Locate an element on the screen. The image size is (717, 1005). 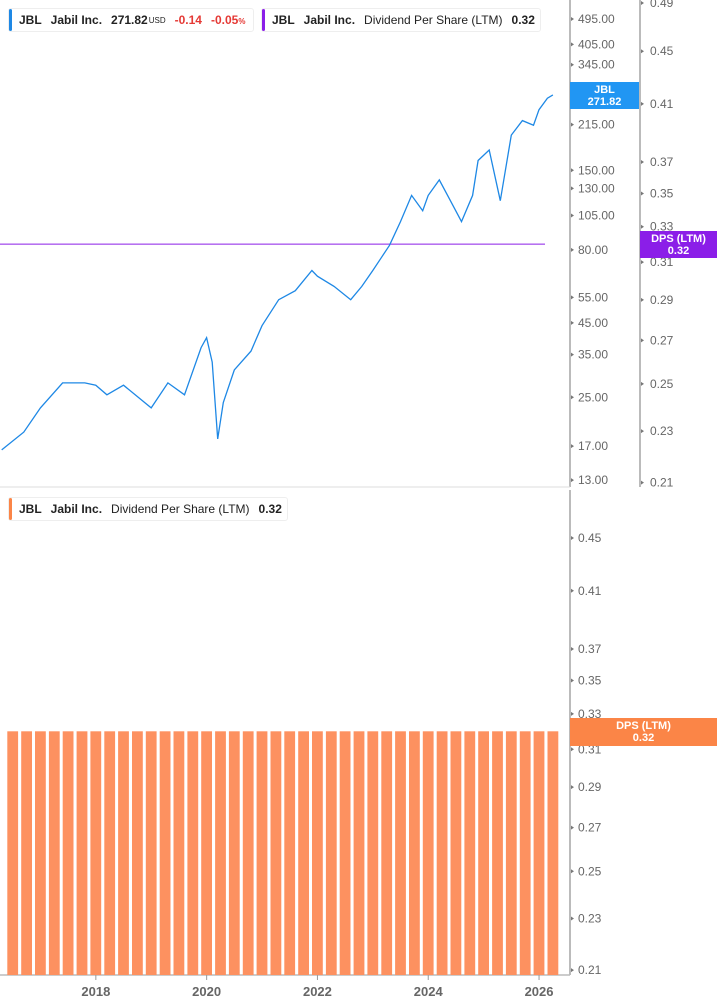
dps-tag-value: 0.32 is located at coordinates (678, 250).